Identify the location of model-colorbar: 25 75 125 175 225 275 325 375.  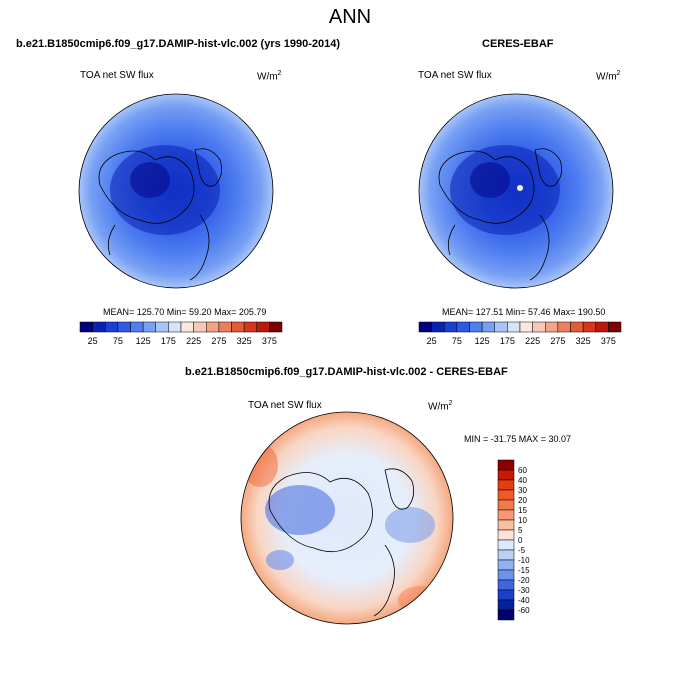
(181, 333).